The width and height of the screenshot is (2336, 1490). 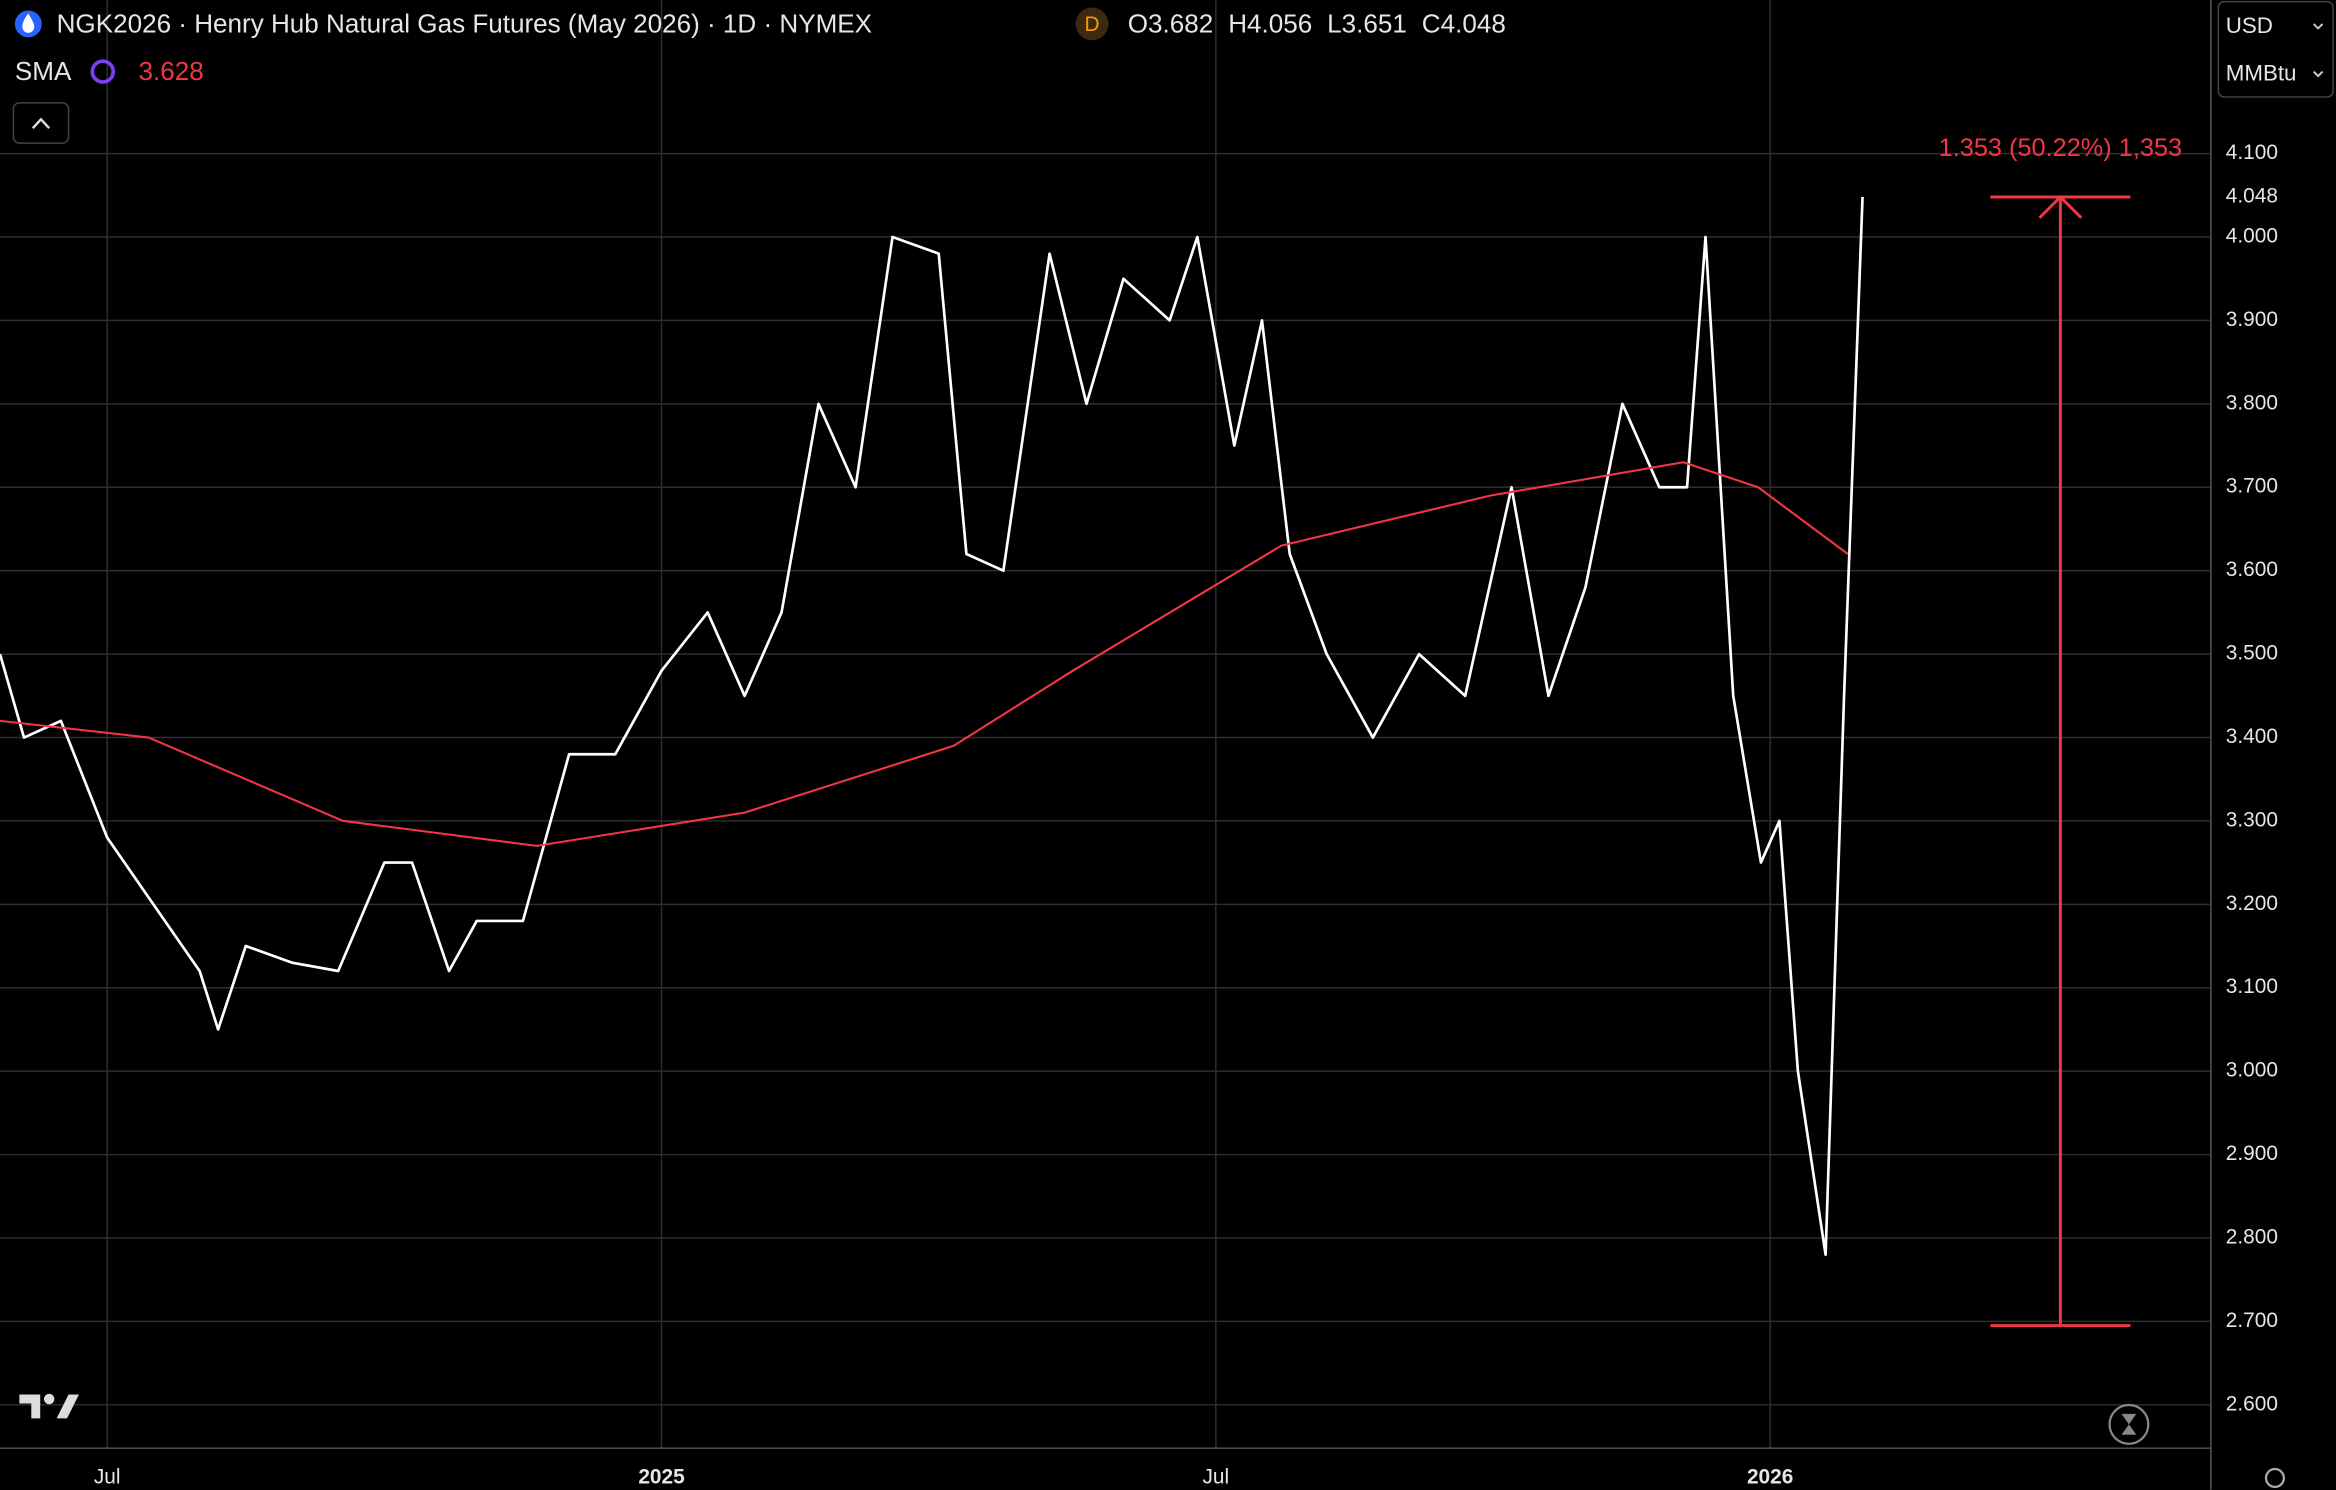 I want to click on y-tick-label: 2.600, so click(x=2252, y=1403).